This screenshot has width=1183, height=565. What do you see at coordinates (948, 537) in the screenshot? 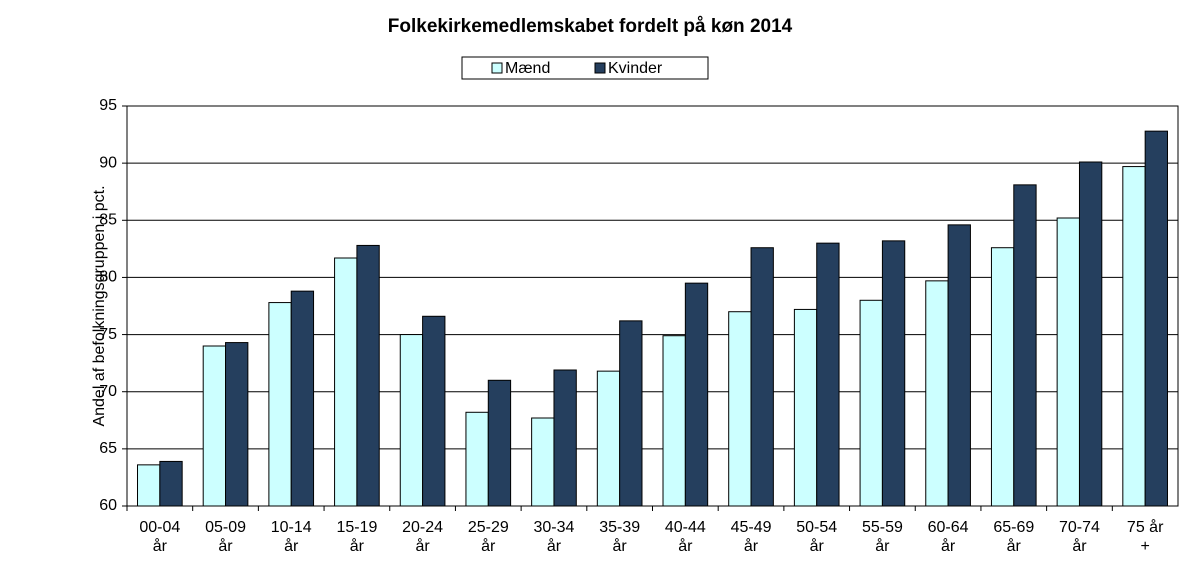
I see `x-tick-label: 60-64 år` at bounding box center [948, 537].